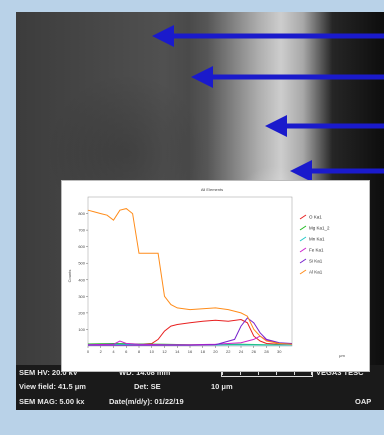  I want to click on y-axis-label: Counts, so click(69, 276).